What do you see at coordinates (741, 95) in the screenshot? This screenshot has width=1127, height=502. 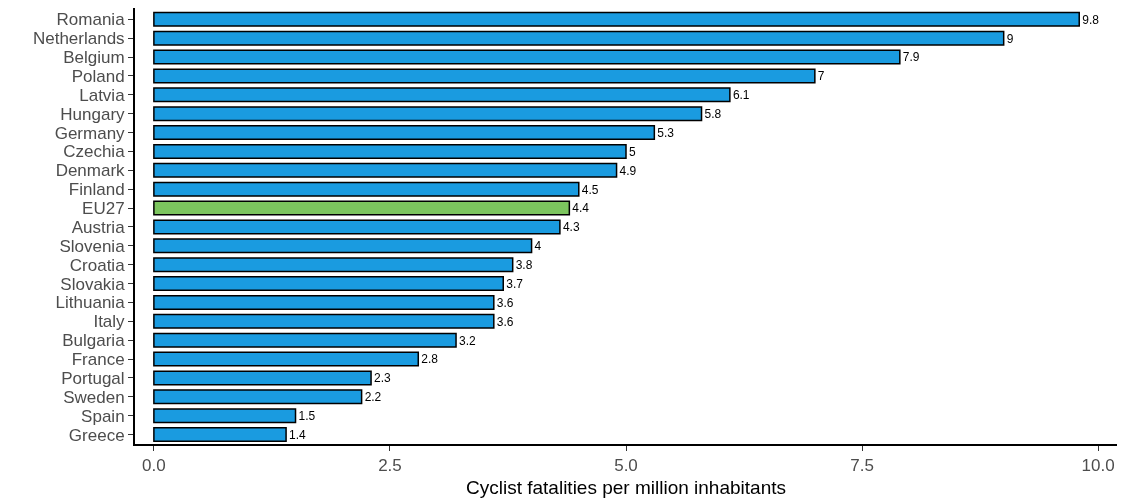 I see `data-label: 6.1` at bounding box center [741, 95].